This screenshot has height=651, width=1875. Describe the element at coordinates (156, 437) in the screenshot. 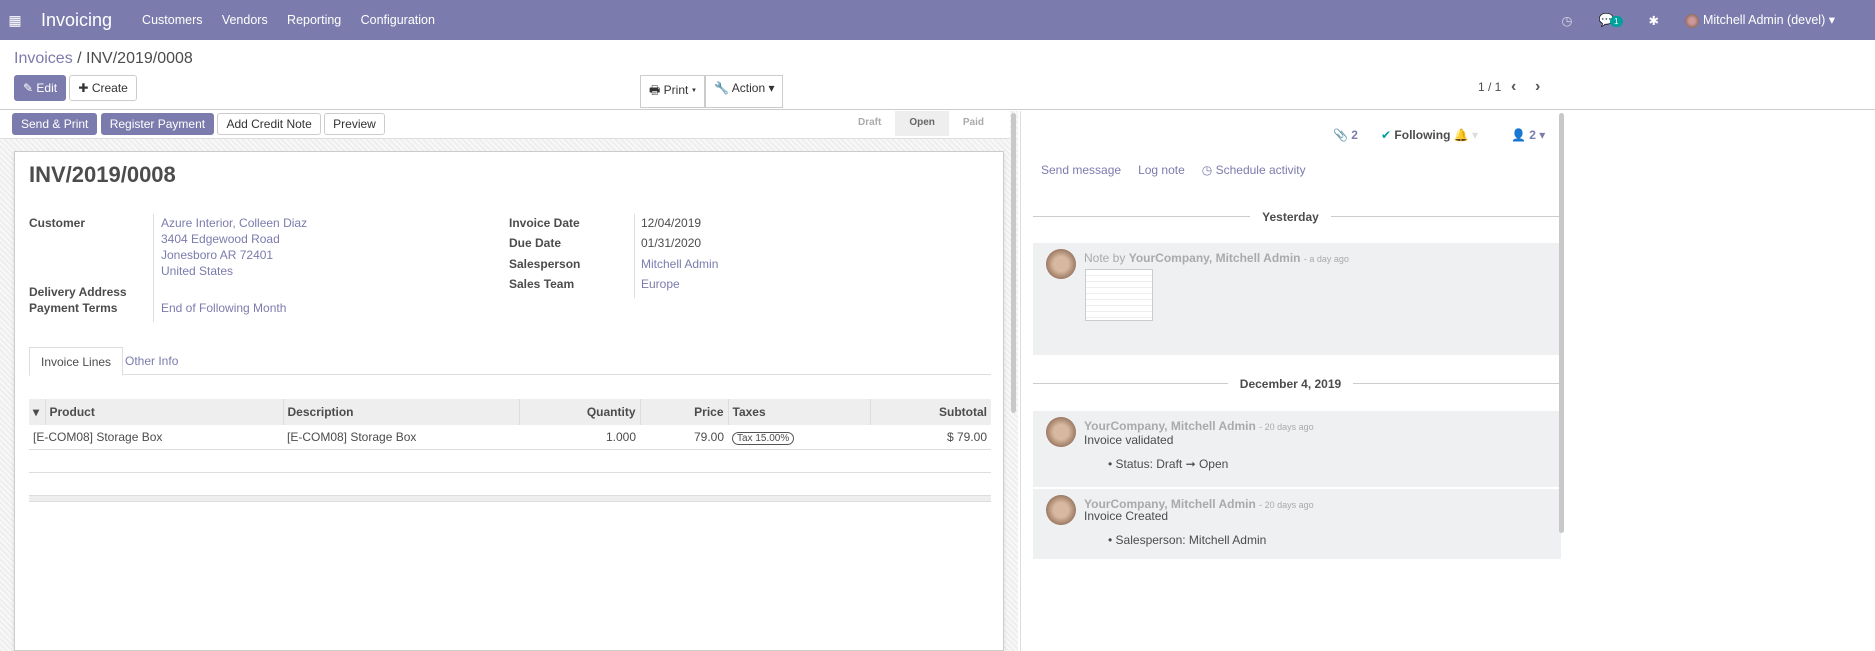

I see `line-product: [E-COM08] Storage Box` at that location.